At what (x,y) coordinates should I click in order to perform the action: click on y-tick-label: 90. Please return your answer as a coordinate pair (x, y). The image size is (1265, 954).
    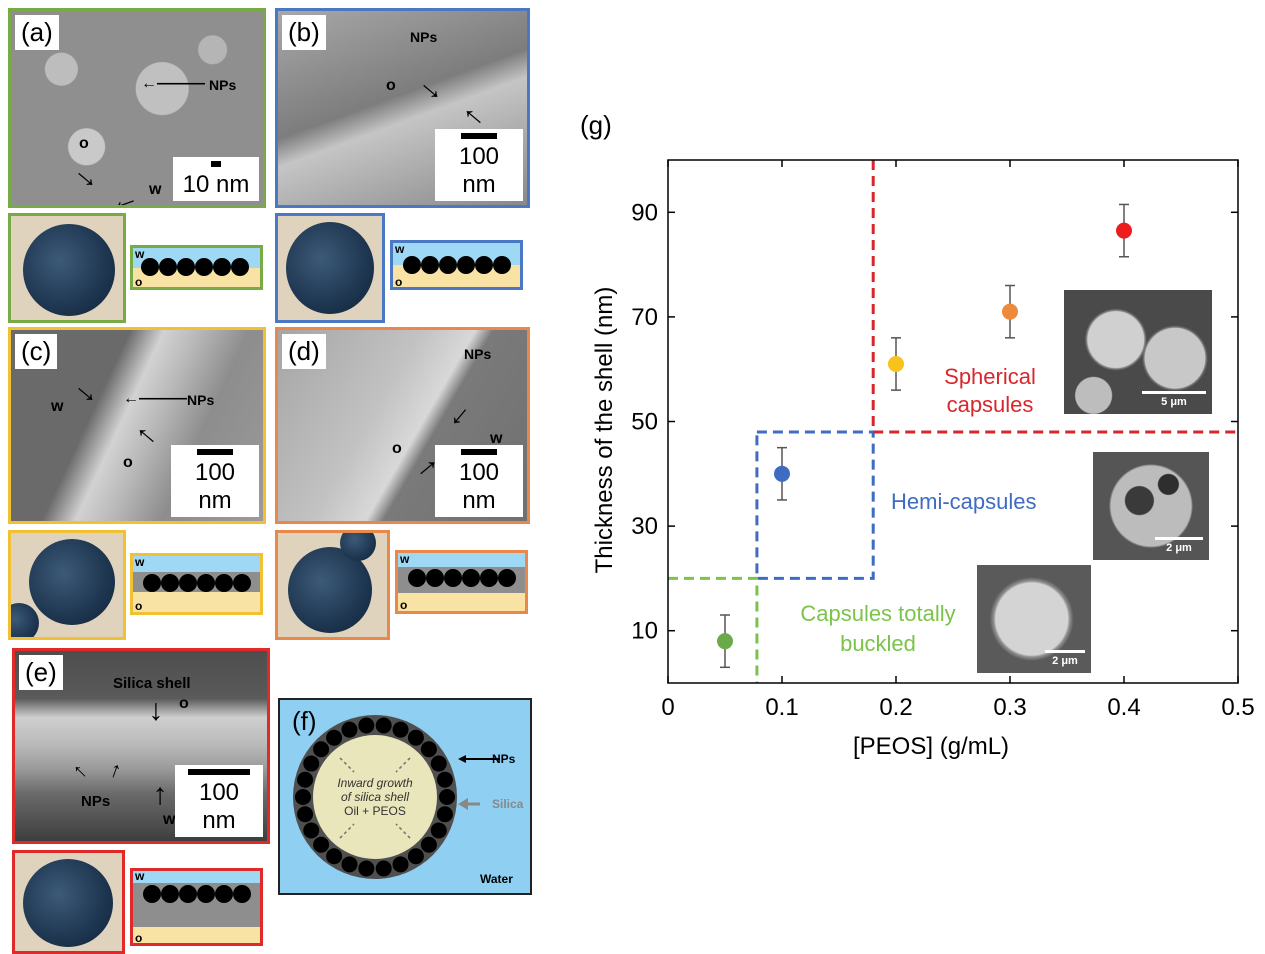
    Looking at the image, I should click on (644, 212).